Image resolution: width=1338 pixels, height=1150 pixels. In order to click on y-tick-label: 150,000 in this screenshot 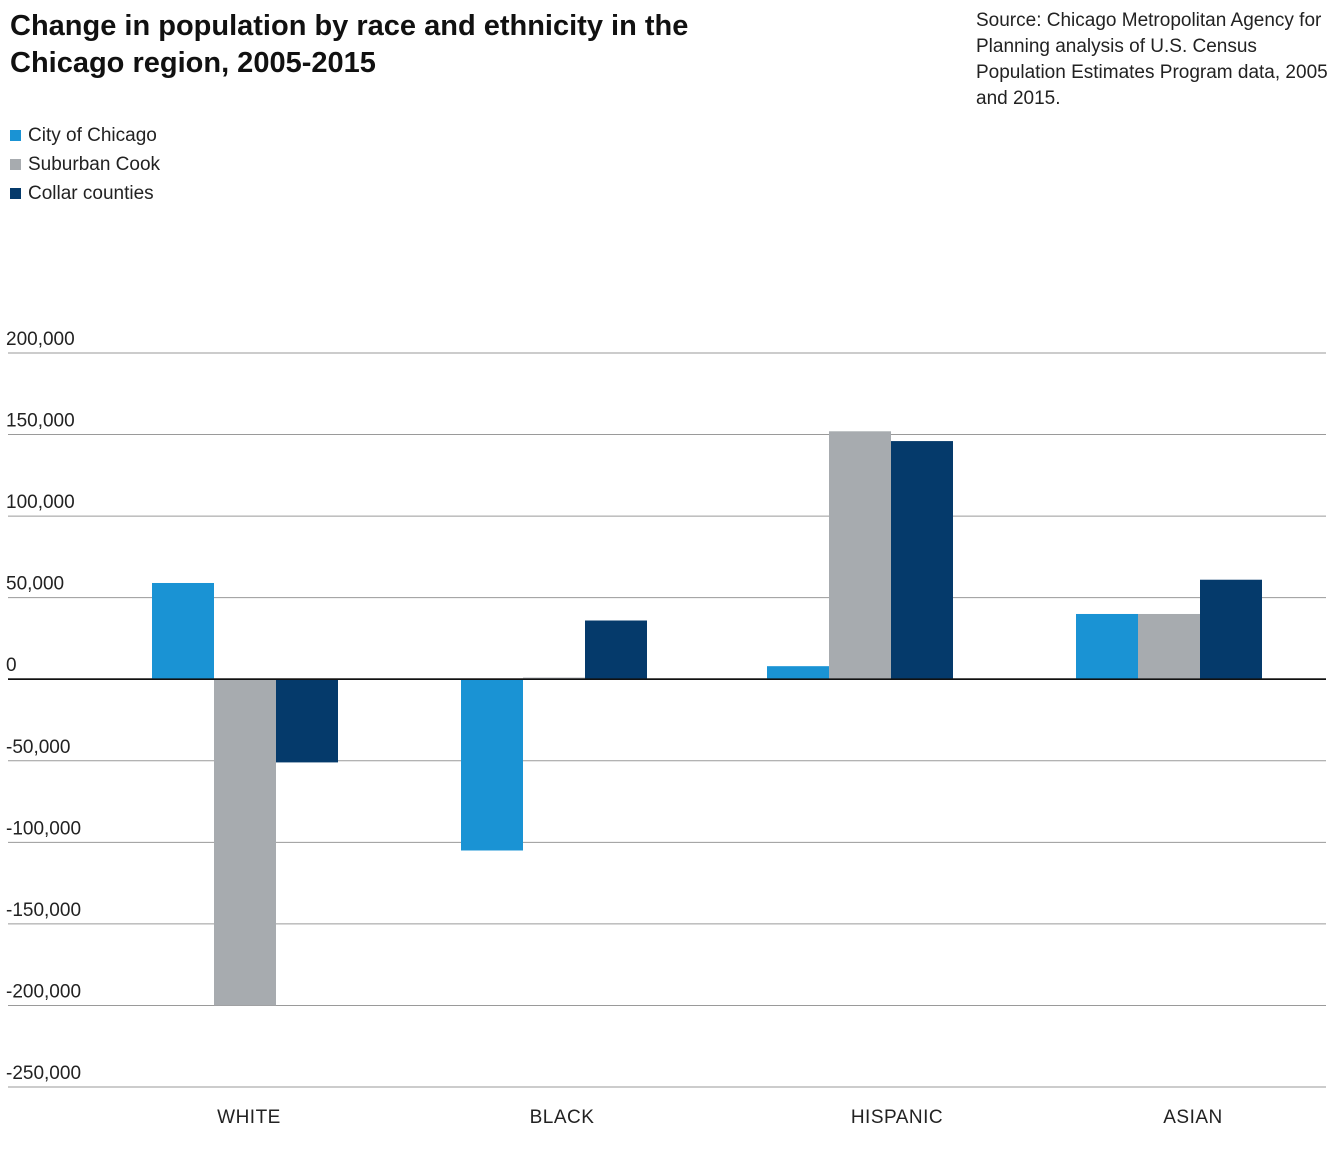, I will do `click(40, 421)`.